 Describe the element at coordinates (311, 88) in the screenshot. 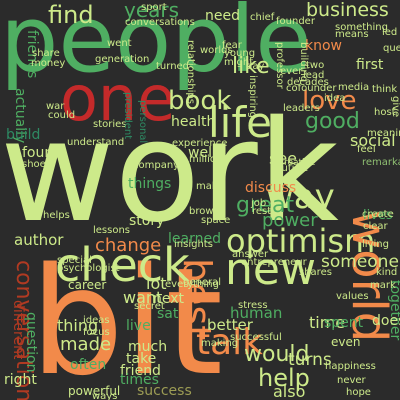

I see `word-cofounder: cofounder` at that location.